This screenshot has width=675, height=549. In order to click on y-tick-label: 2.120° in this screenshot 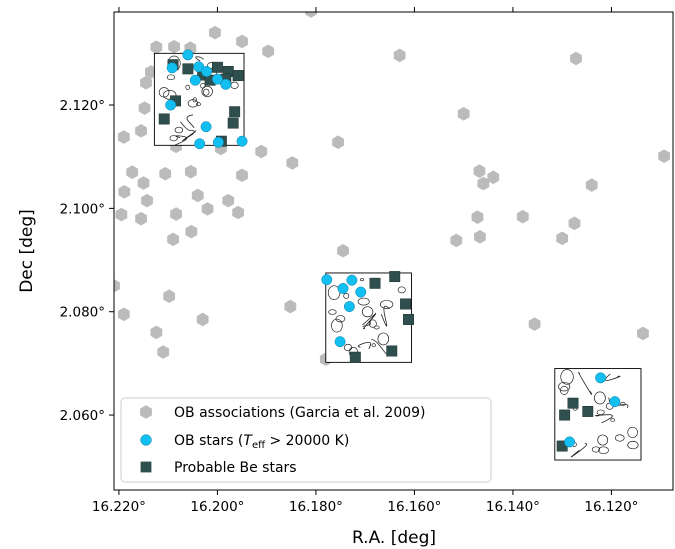, I will do `click(82, 106)`.